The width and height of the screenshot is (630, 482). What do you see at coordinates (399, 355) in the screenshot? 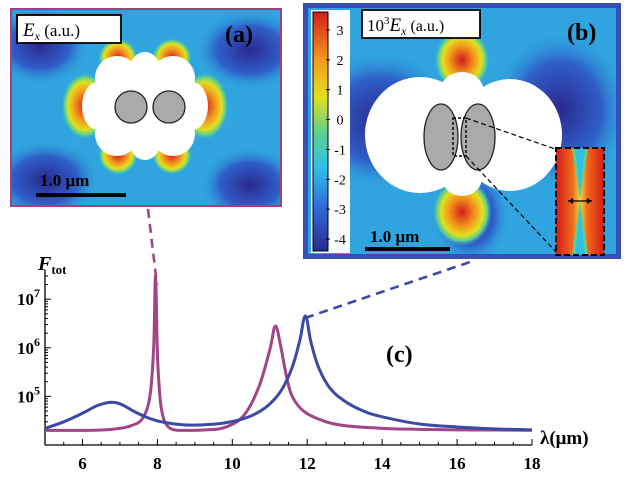
I see `panel-c-label: (c)` at bounding box center [399, 355].